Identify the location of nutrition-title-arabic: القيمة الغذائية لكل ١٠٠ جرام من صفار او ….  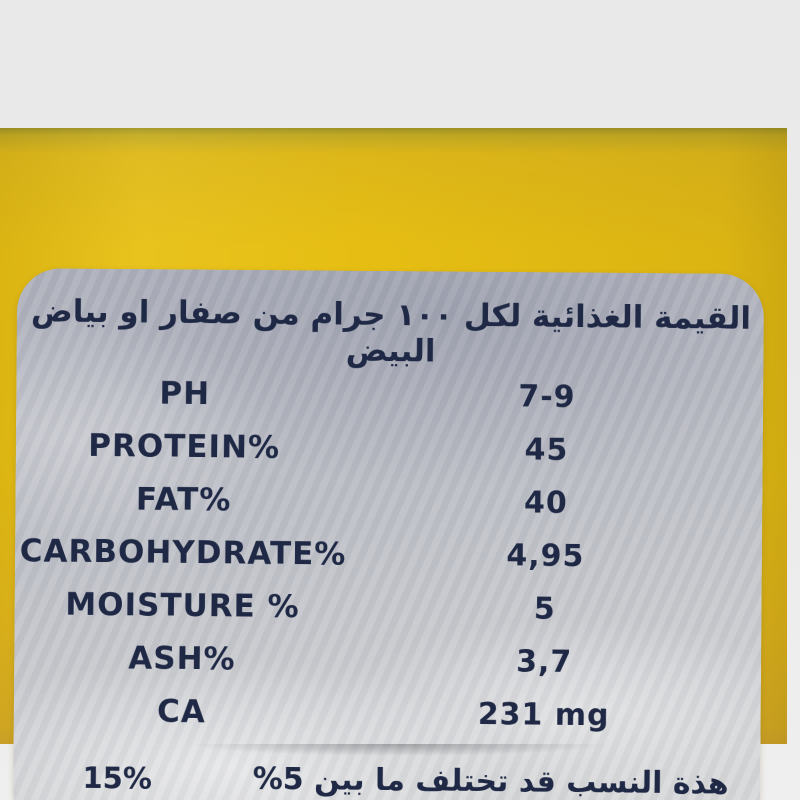
(391, 331).